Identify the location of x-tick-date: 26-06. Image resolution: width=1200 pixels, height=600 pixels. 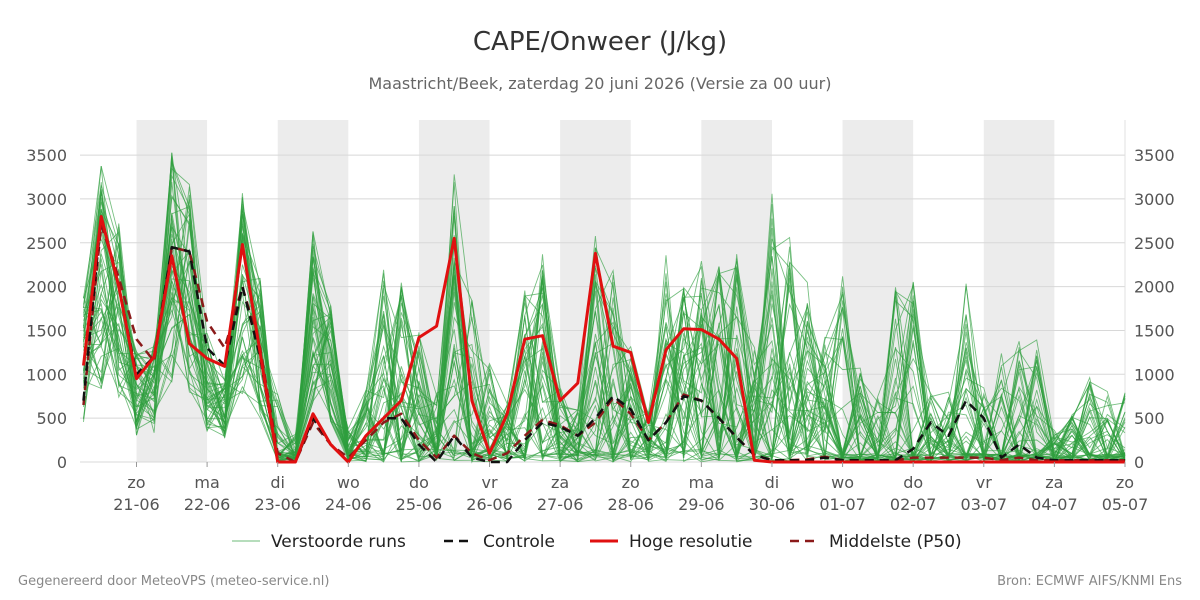
(489, 504).